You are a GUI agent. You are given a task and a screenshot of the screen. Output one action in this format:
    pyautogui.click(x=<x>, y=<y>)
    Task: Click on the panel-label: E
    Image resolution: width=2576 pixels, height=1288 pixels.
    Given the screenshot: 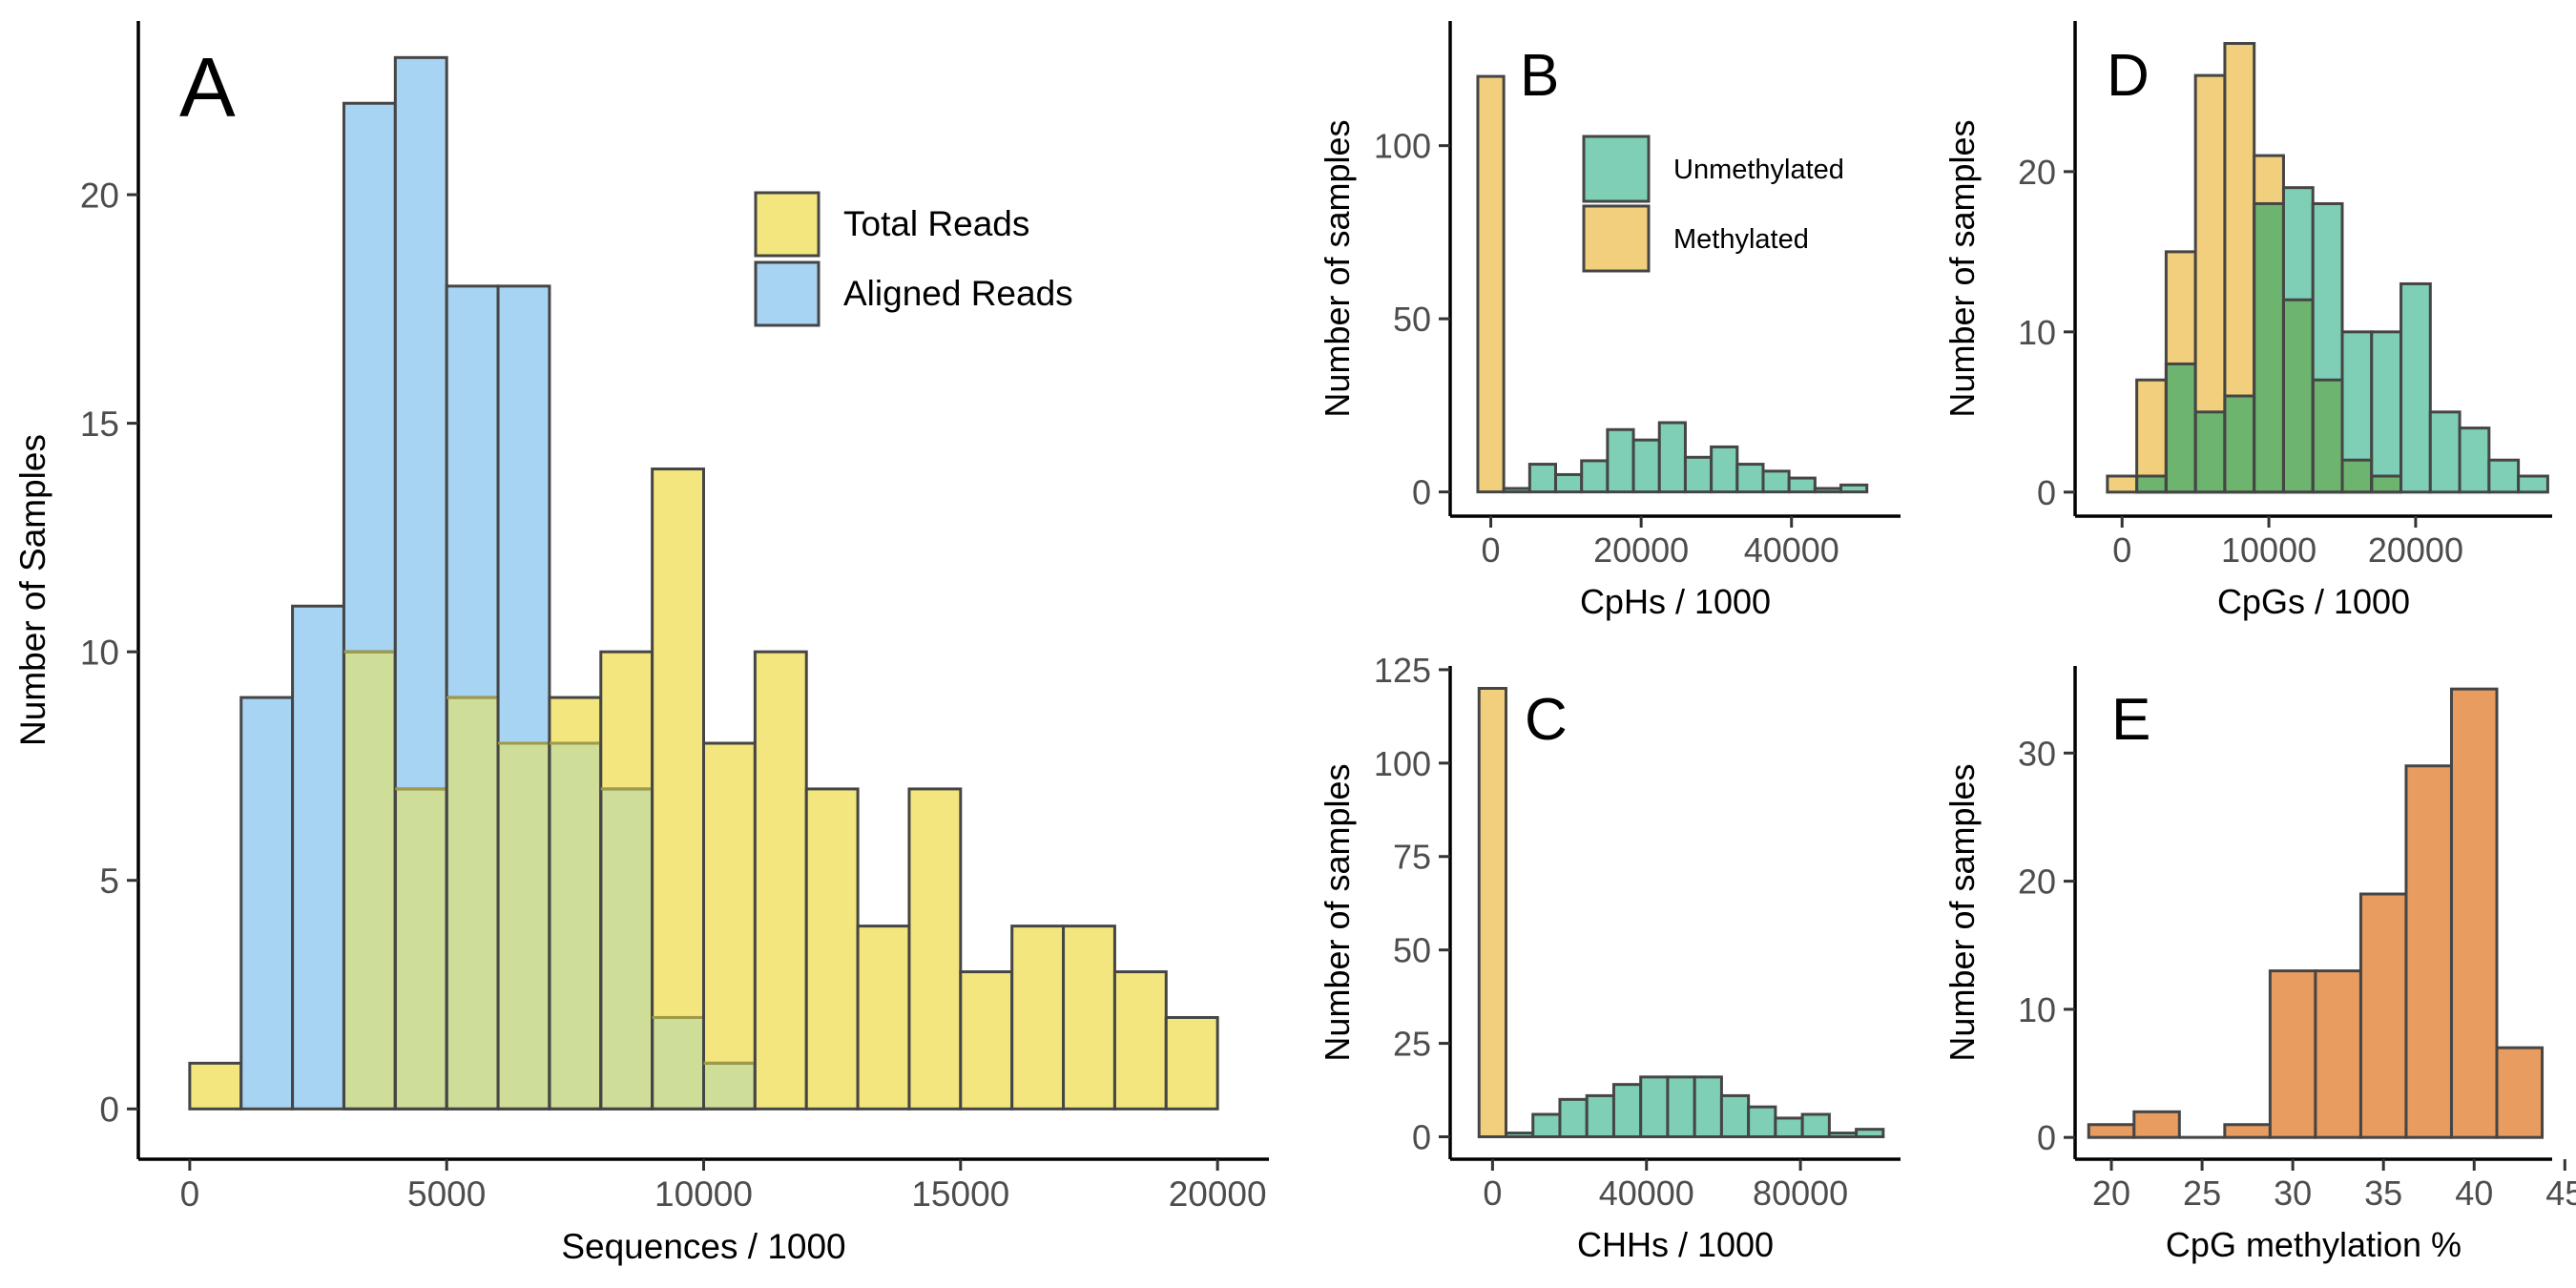 What is the action you would take?
    pyautogui.click(x=2130, y=720)
    